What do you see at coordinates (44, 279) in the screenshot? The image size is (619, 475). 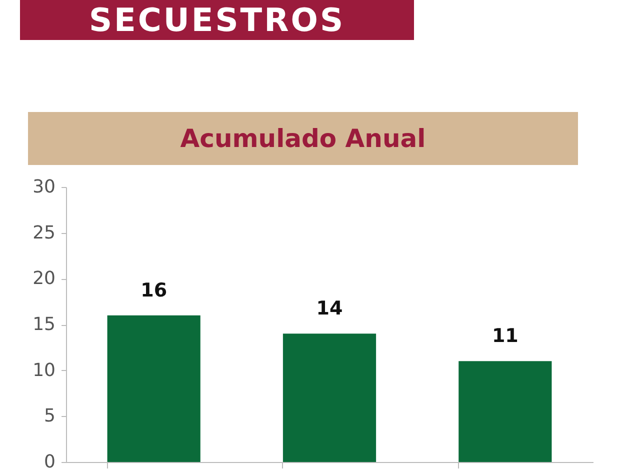 I see `y-tick-label: 20` at bounding box center [44, 279].